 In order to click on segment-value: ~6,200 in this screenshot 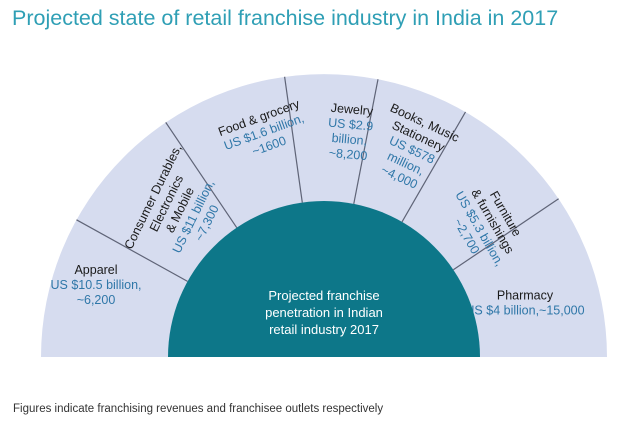, I will do `click(96, 300)`.